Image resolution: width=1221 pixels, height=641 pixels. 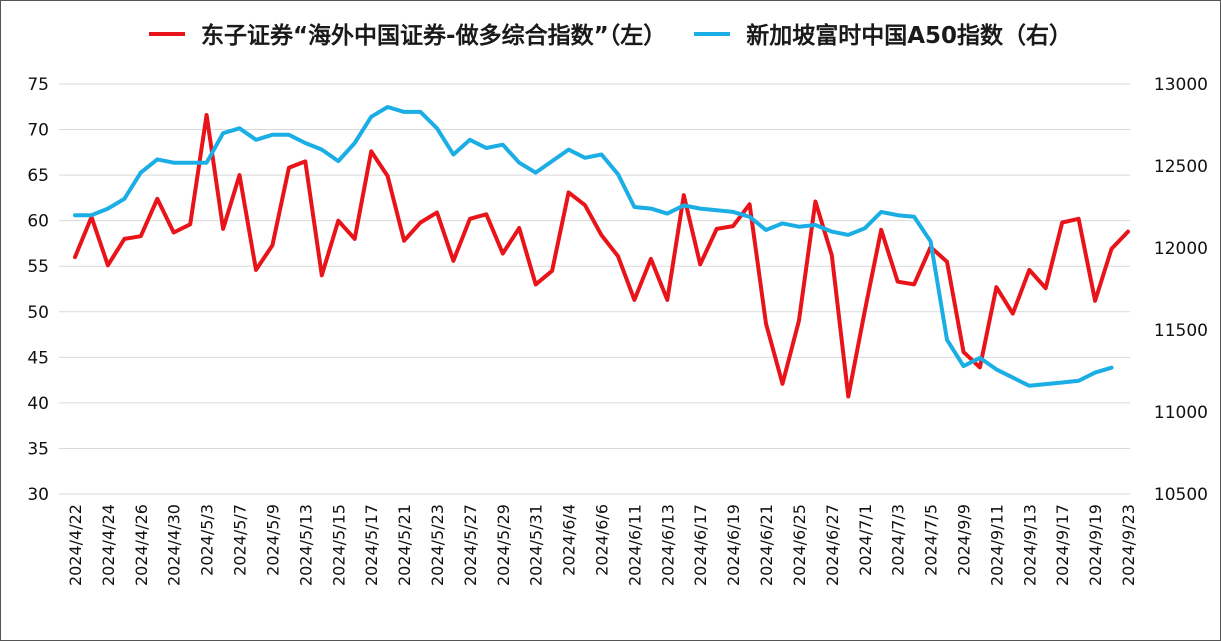 I want to click on x-tick-label: 2024/7/3, so click(x=898, y=540).